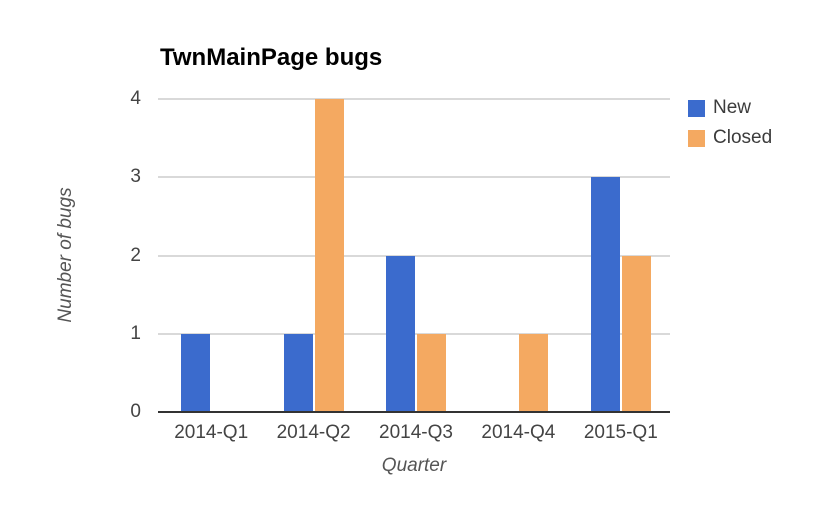 This screenshot has height=512, width=828. What do you see at coordinates (416, 432) in the screenshot?
I see `x-tick-label-2014-Q3: 2014-Q3` at bounding box center [416, 432].